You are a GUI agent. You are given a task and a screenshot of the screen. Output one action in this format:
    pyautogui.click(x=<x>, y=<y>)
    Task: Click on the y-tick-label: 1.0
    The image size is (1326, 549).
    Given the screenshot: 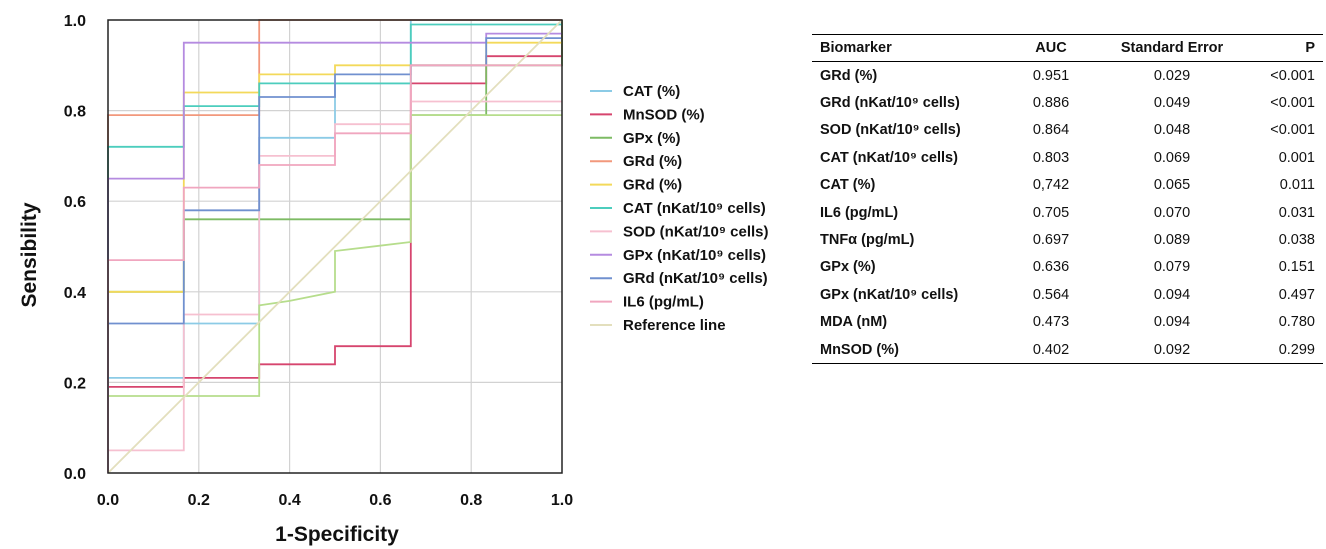 What is the action you would take?
    pyautogui.click(x=75, y=21)
    